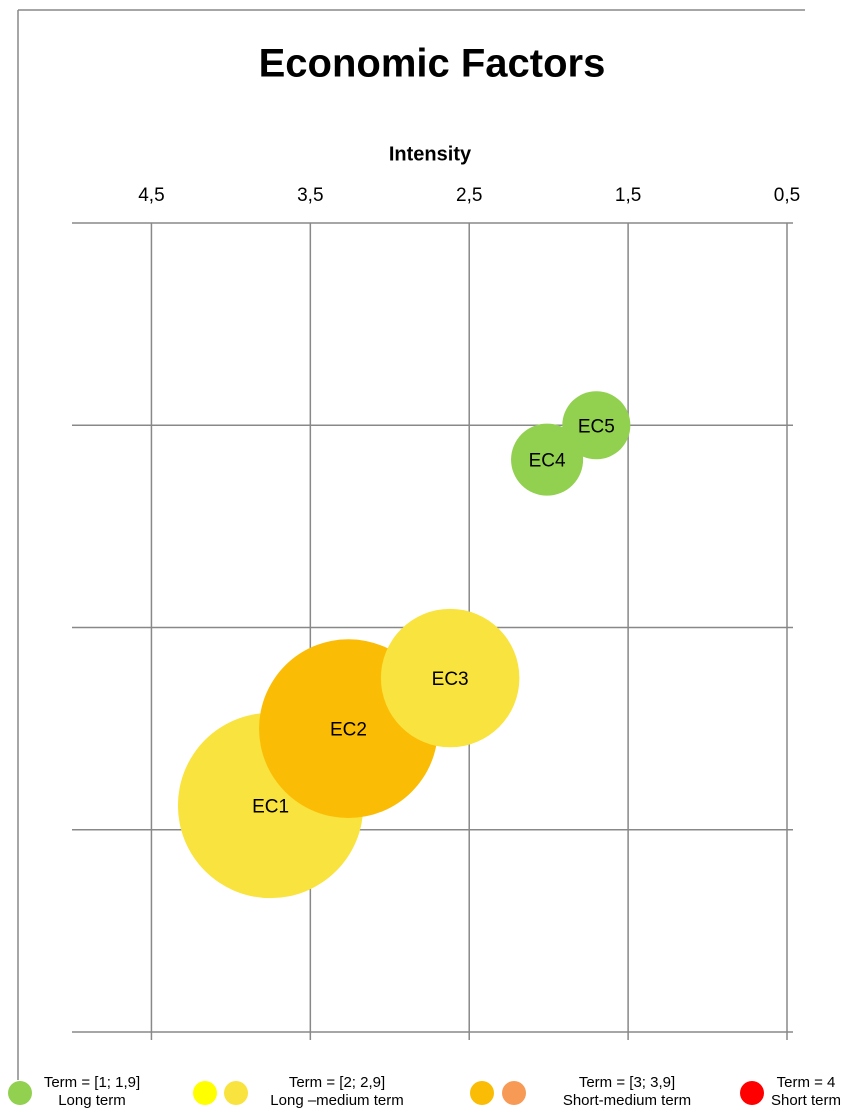  What do you see at coordinates (92, 1082) in the screenshot?
I see `legend-label: Term = [1; 1,9]` at bounding box center [92, 1082].